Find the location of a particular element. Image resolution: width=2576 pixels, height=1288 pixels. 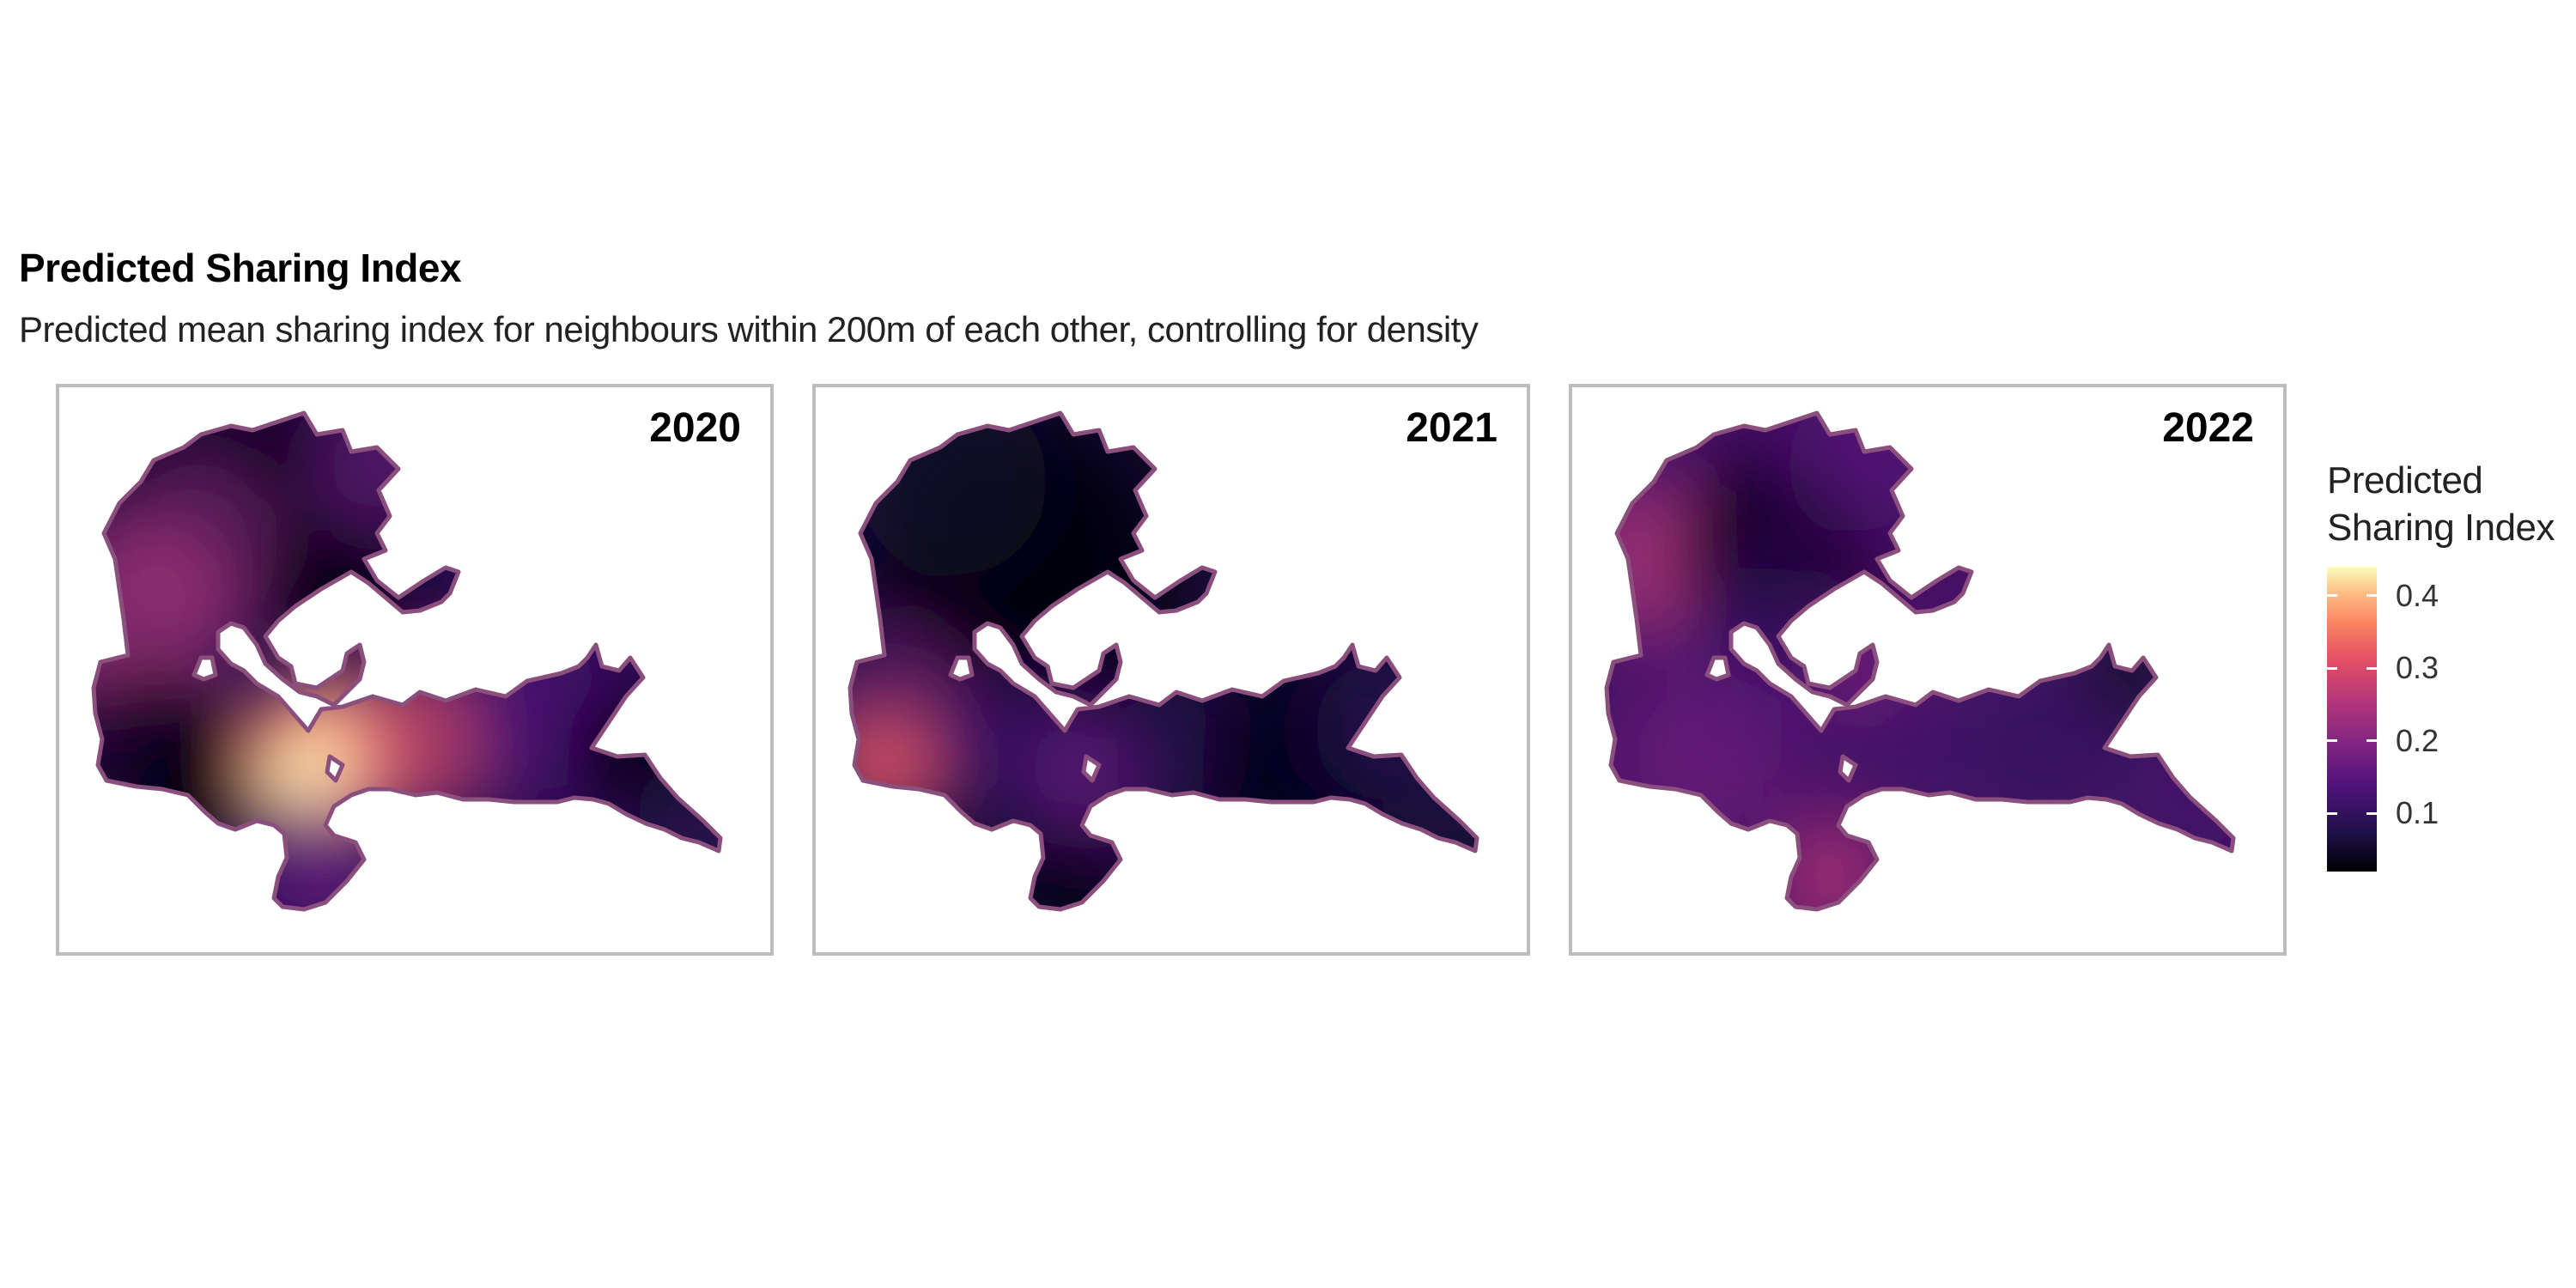

panel-label-2021: 2021 is located at coordinates (1452, 428).